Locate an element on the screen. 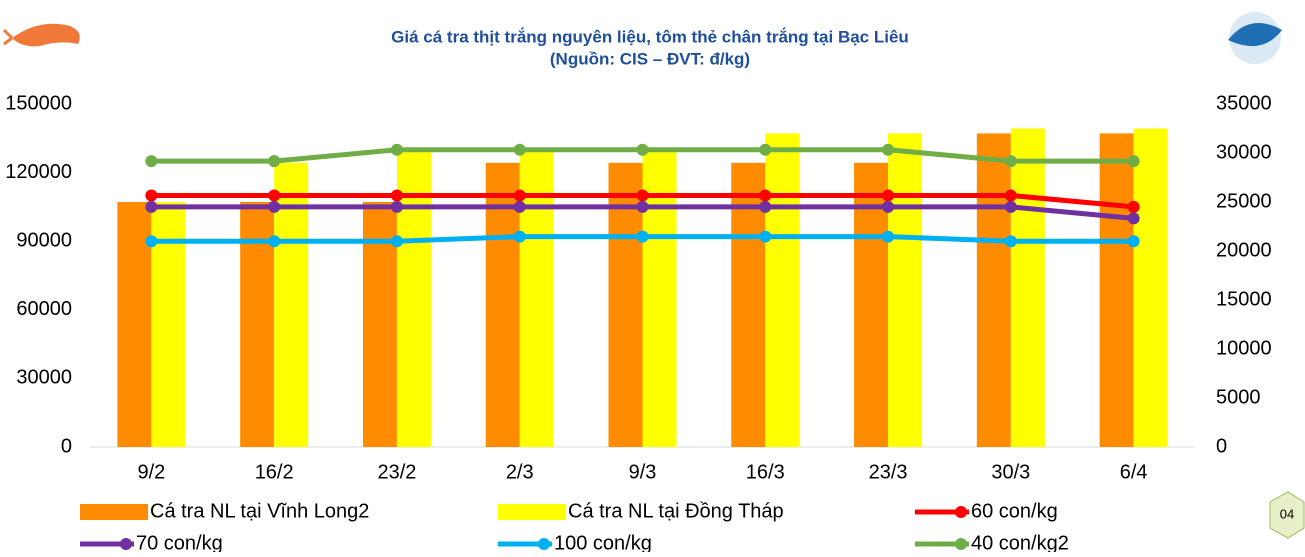 This screenshot has height=557, width=1305. x-tick-label: 9/2 is located at coordinates (151, 472).